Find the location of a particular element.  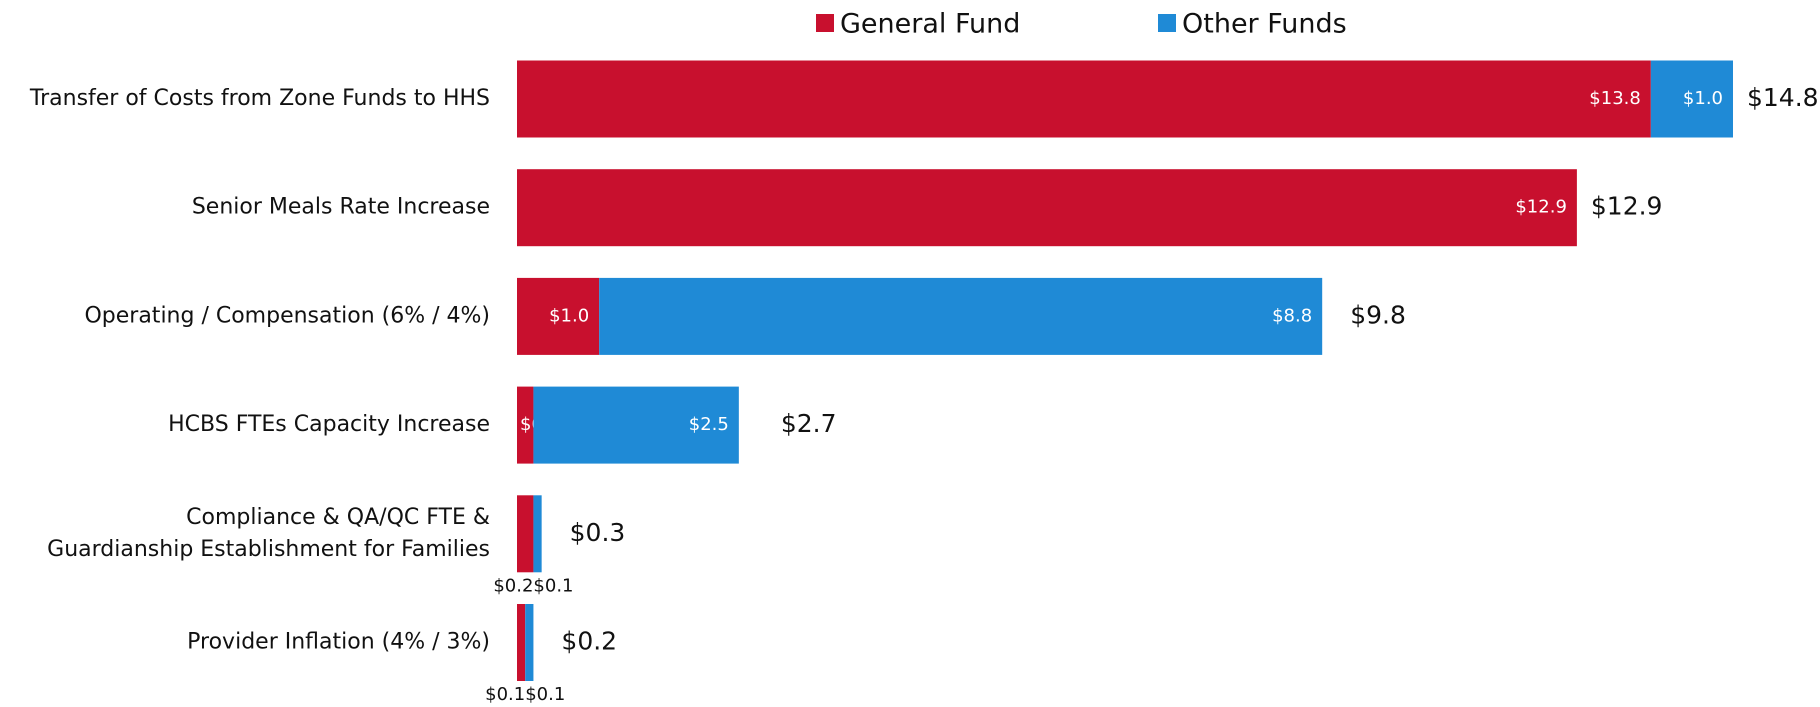

legend-label: General Fund is located at coordinates (930, 24).